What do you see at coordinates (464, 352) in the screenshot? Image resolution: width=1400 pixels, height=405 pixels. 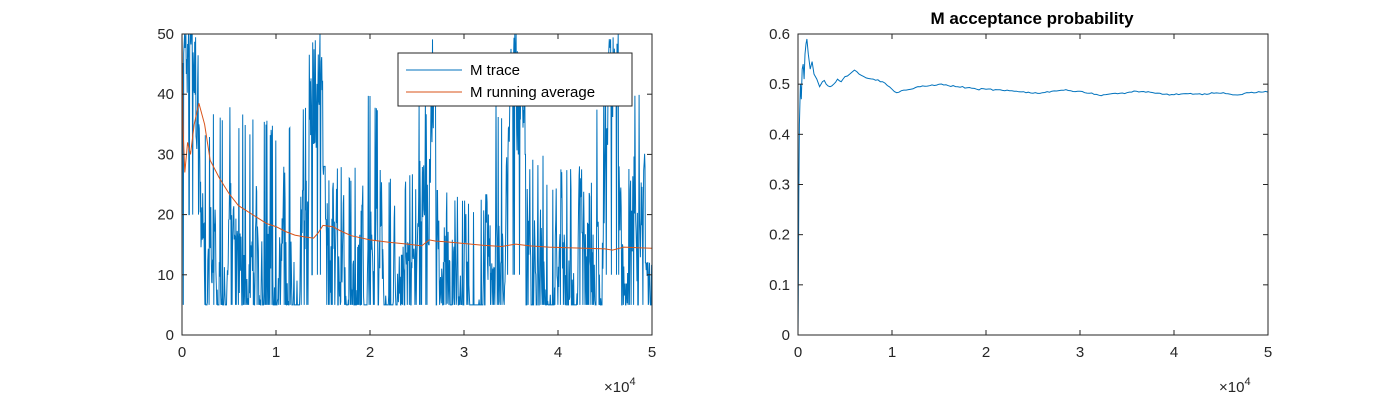 I see `left-x-tick-label: 3` at bounding box center [464, 352].